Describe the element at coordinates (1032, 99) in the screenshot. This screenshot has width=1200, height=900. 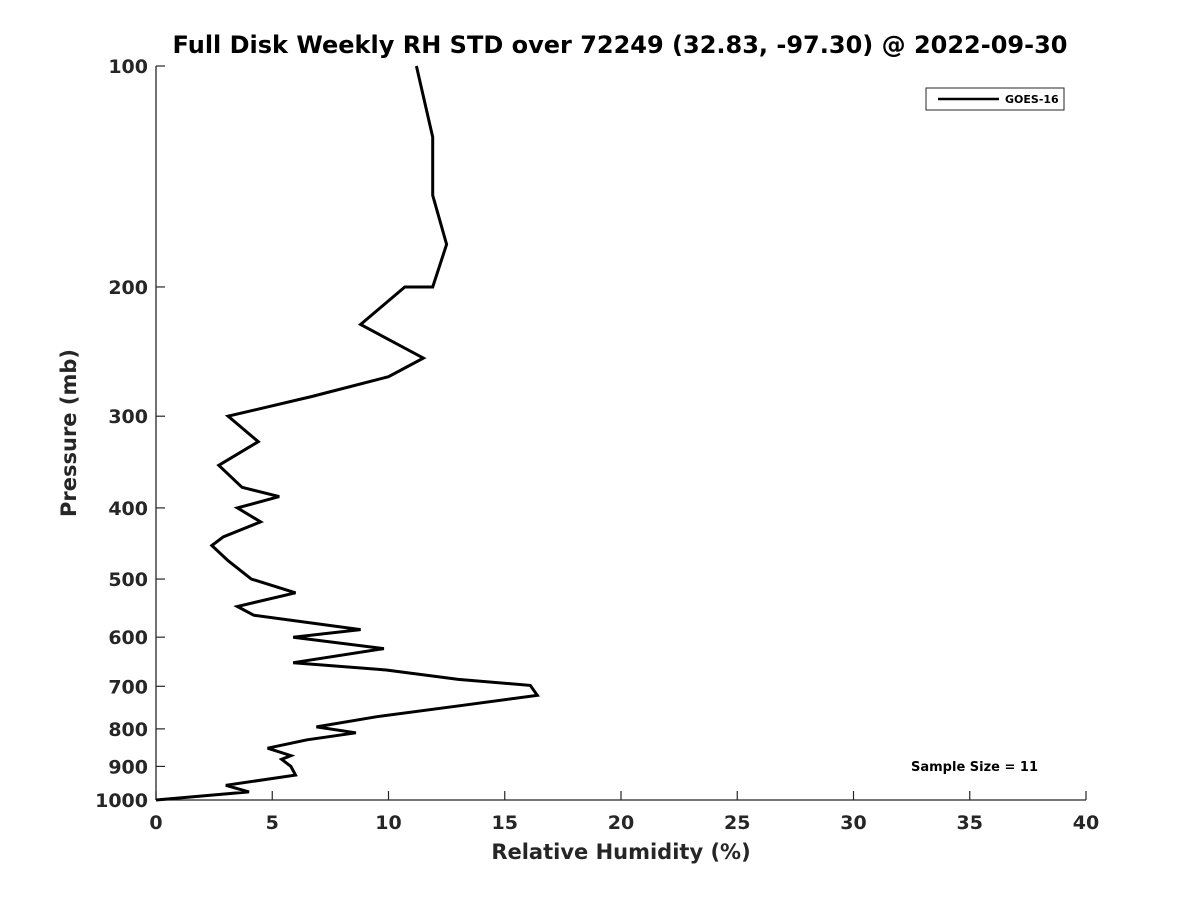
I see `legend-entry-label: GOES-16` at that location.